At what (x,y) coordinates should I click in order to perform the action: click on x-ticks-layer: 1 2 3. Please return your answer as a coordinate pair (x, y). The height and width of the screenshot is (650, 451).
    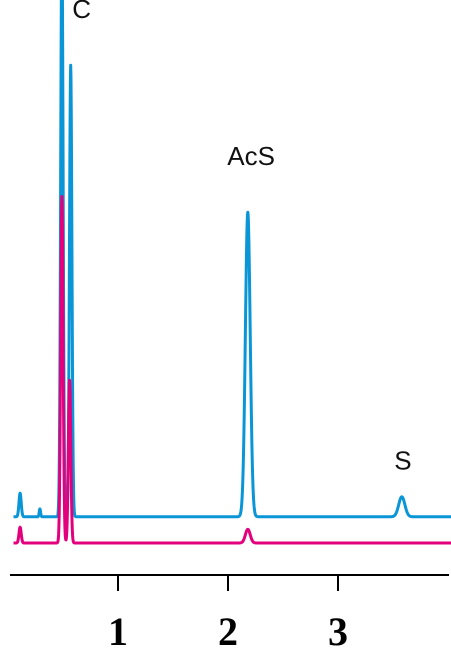
    Looking at the image, I should click on (228, 612).